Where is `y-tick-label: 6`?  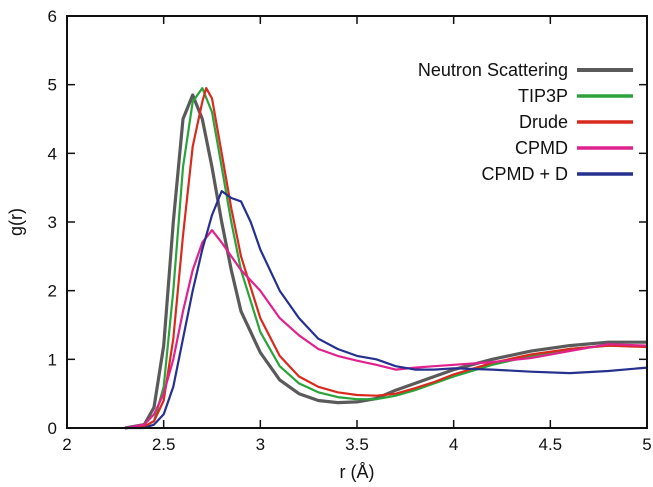
y-tick-label: 6 is located at coordinates (52, 16).